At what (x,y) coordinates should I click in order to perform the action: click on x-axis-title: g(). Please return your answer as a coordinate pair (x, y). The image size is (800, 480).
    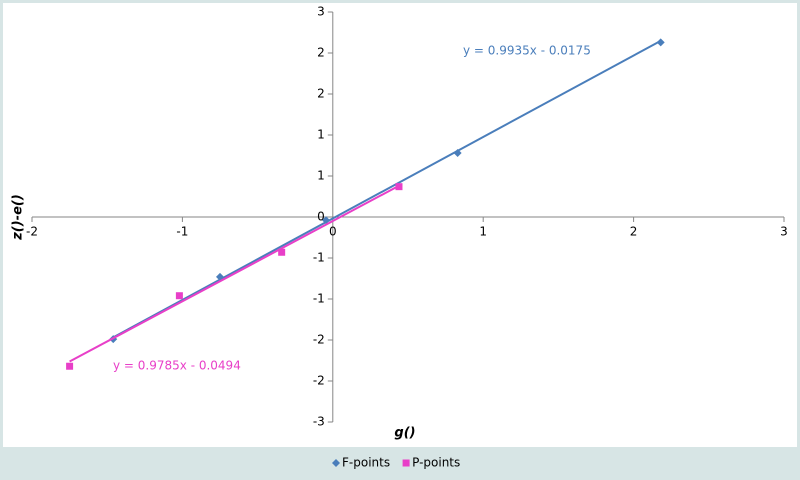
    Looking at the image, I should click on (404, 433).